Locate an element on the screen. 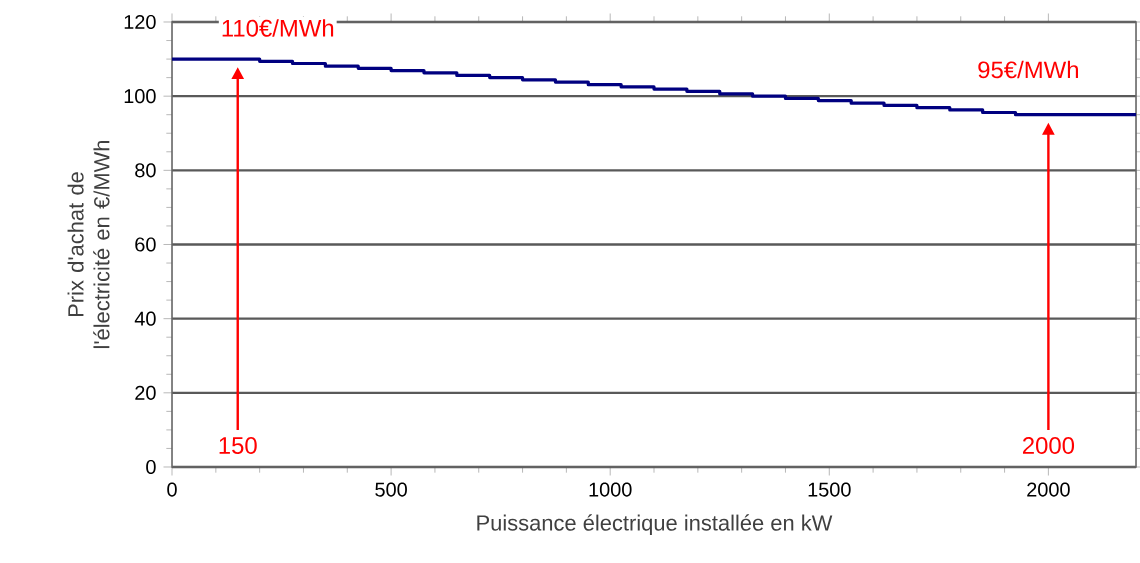 This screenshot has height=563, width=1140. x-tick-label: 500 is located at coordinates (391, 489).